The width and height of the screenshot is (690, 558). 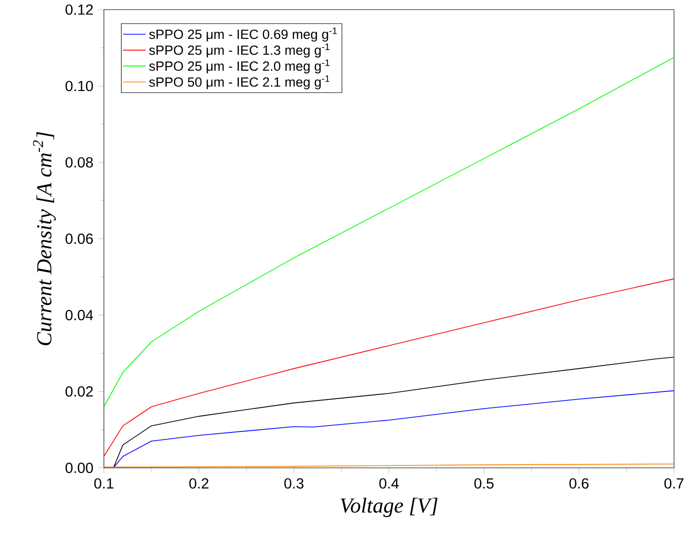 What do you see at coordinates (239, 82) in the screenshot?
I see `legend-label: sPPO 50 μm - IEC 2.1 meg g$^{-1}$` at bounding box center [239, 82].